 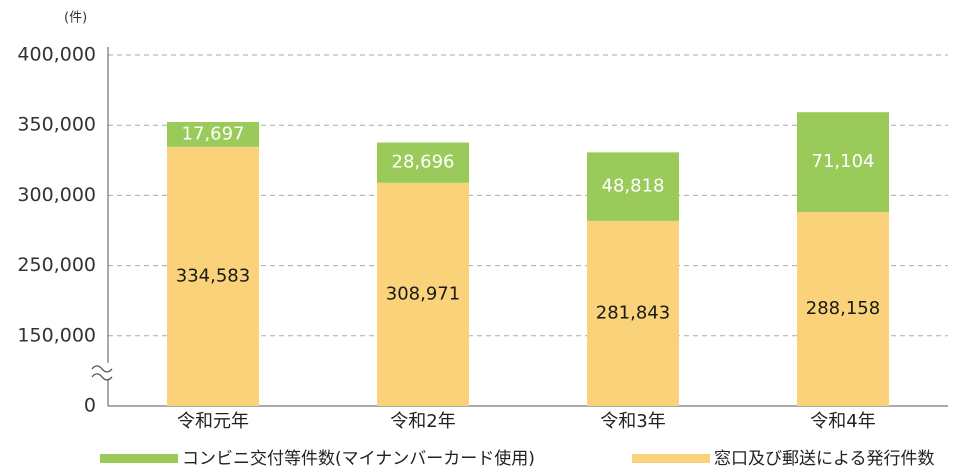 I want to click on data-label: 281,843, so click(x=633, y=312).